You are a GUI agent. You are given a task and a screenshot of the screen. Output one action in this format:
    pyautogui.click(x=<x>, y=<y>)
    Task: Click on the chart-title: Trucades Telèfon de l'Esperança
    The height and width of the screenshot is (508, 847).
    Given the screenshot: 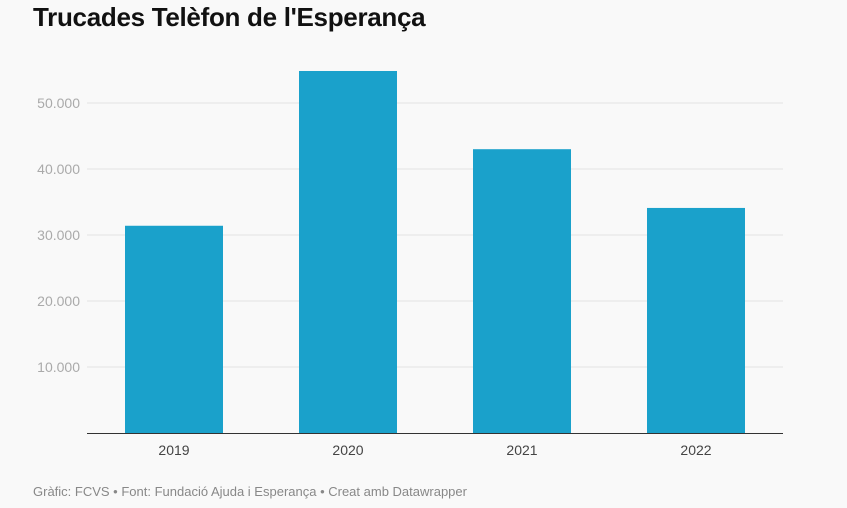 What is the action you would take?
    pyautogui.click(x=229, y=17)
    